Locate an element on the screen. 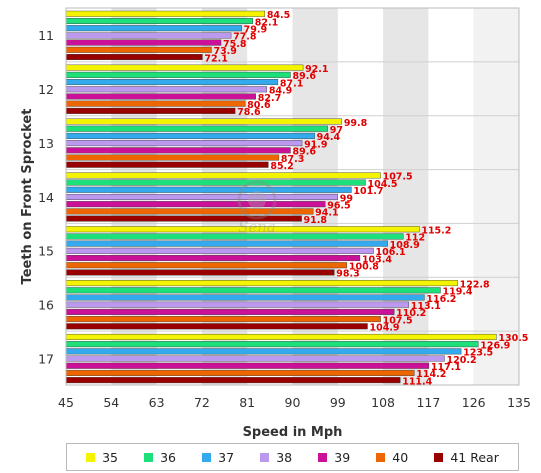 This screenshot has height=473, width=541. legend-item: 36 is located at coordinates (160, 457).